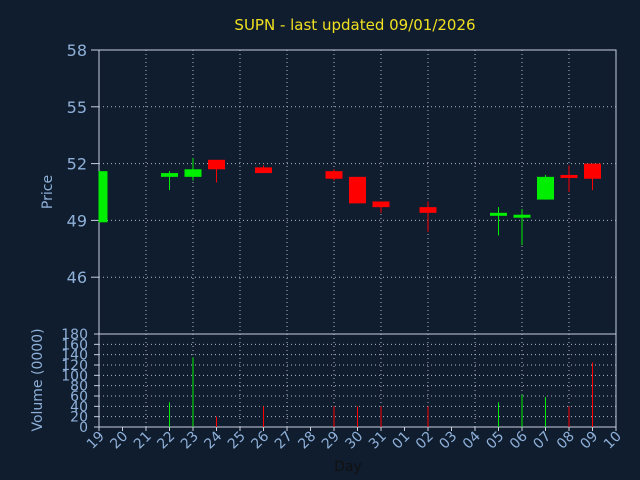 Image resolution: width=640 pixels, height=480 pixels. I want to click on price-tick-label: 52, so click(77, 164).